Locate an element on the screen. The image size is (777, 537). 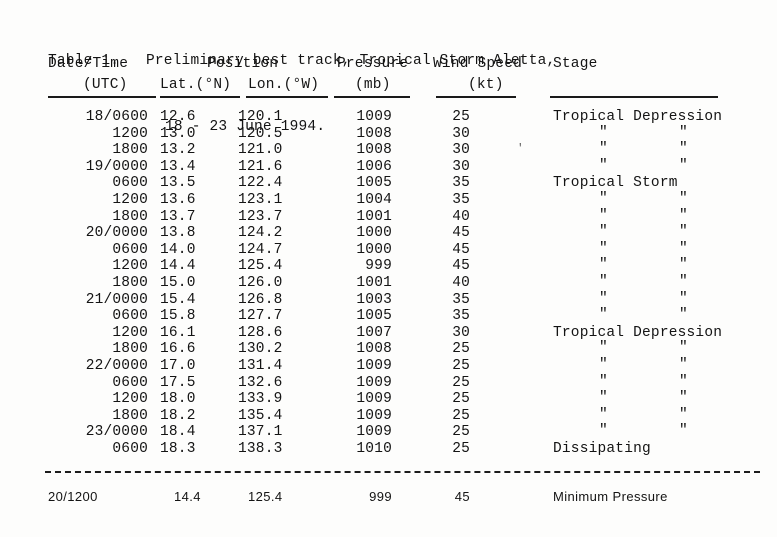
cell-pressure: 1004 is located at coordinates (374, 199).